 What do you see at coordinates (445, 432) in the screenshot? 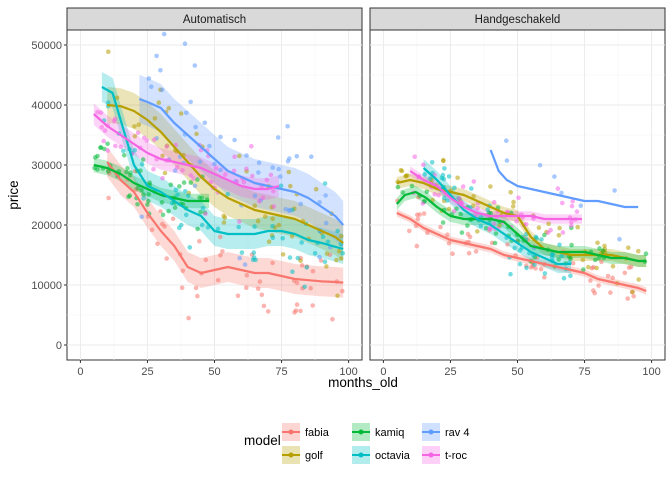
I see `legend-key-rav4: rav 4` at bounding box center [445, 432].